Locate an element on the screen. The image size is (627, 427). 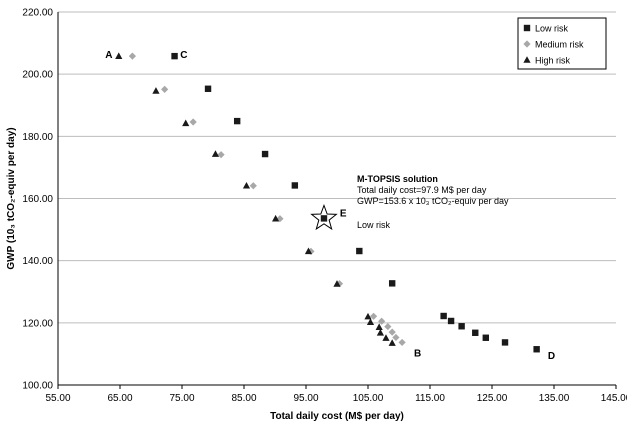
legend-marker-medium-risk is located at coordinates (527, 44).